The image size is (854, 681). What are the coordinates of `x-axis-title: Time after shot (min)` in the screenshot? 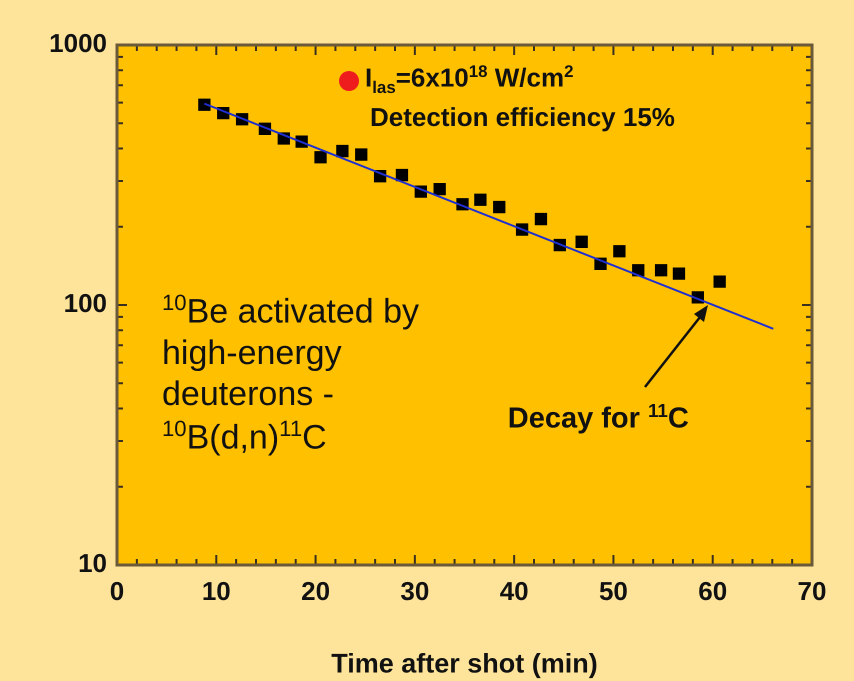 It's located at (464, 663).